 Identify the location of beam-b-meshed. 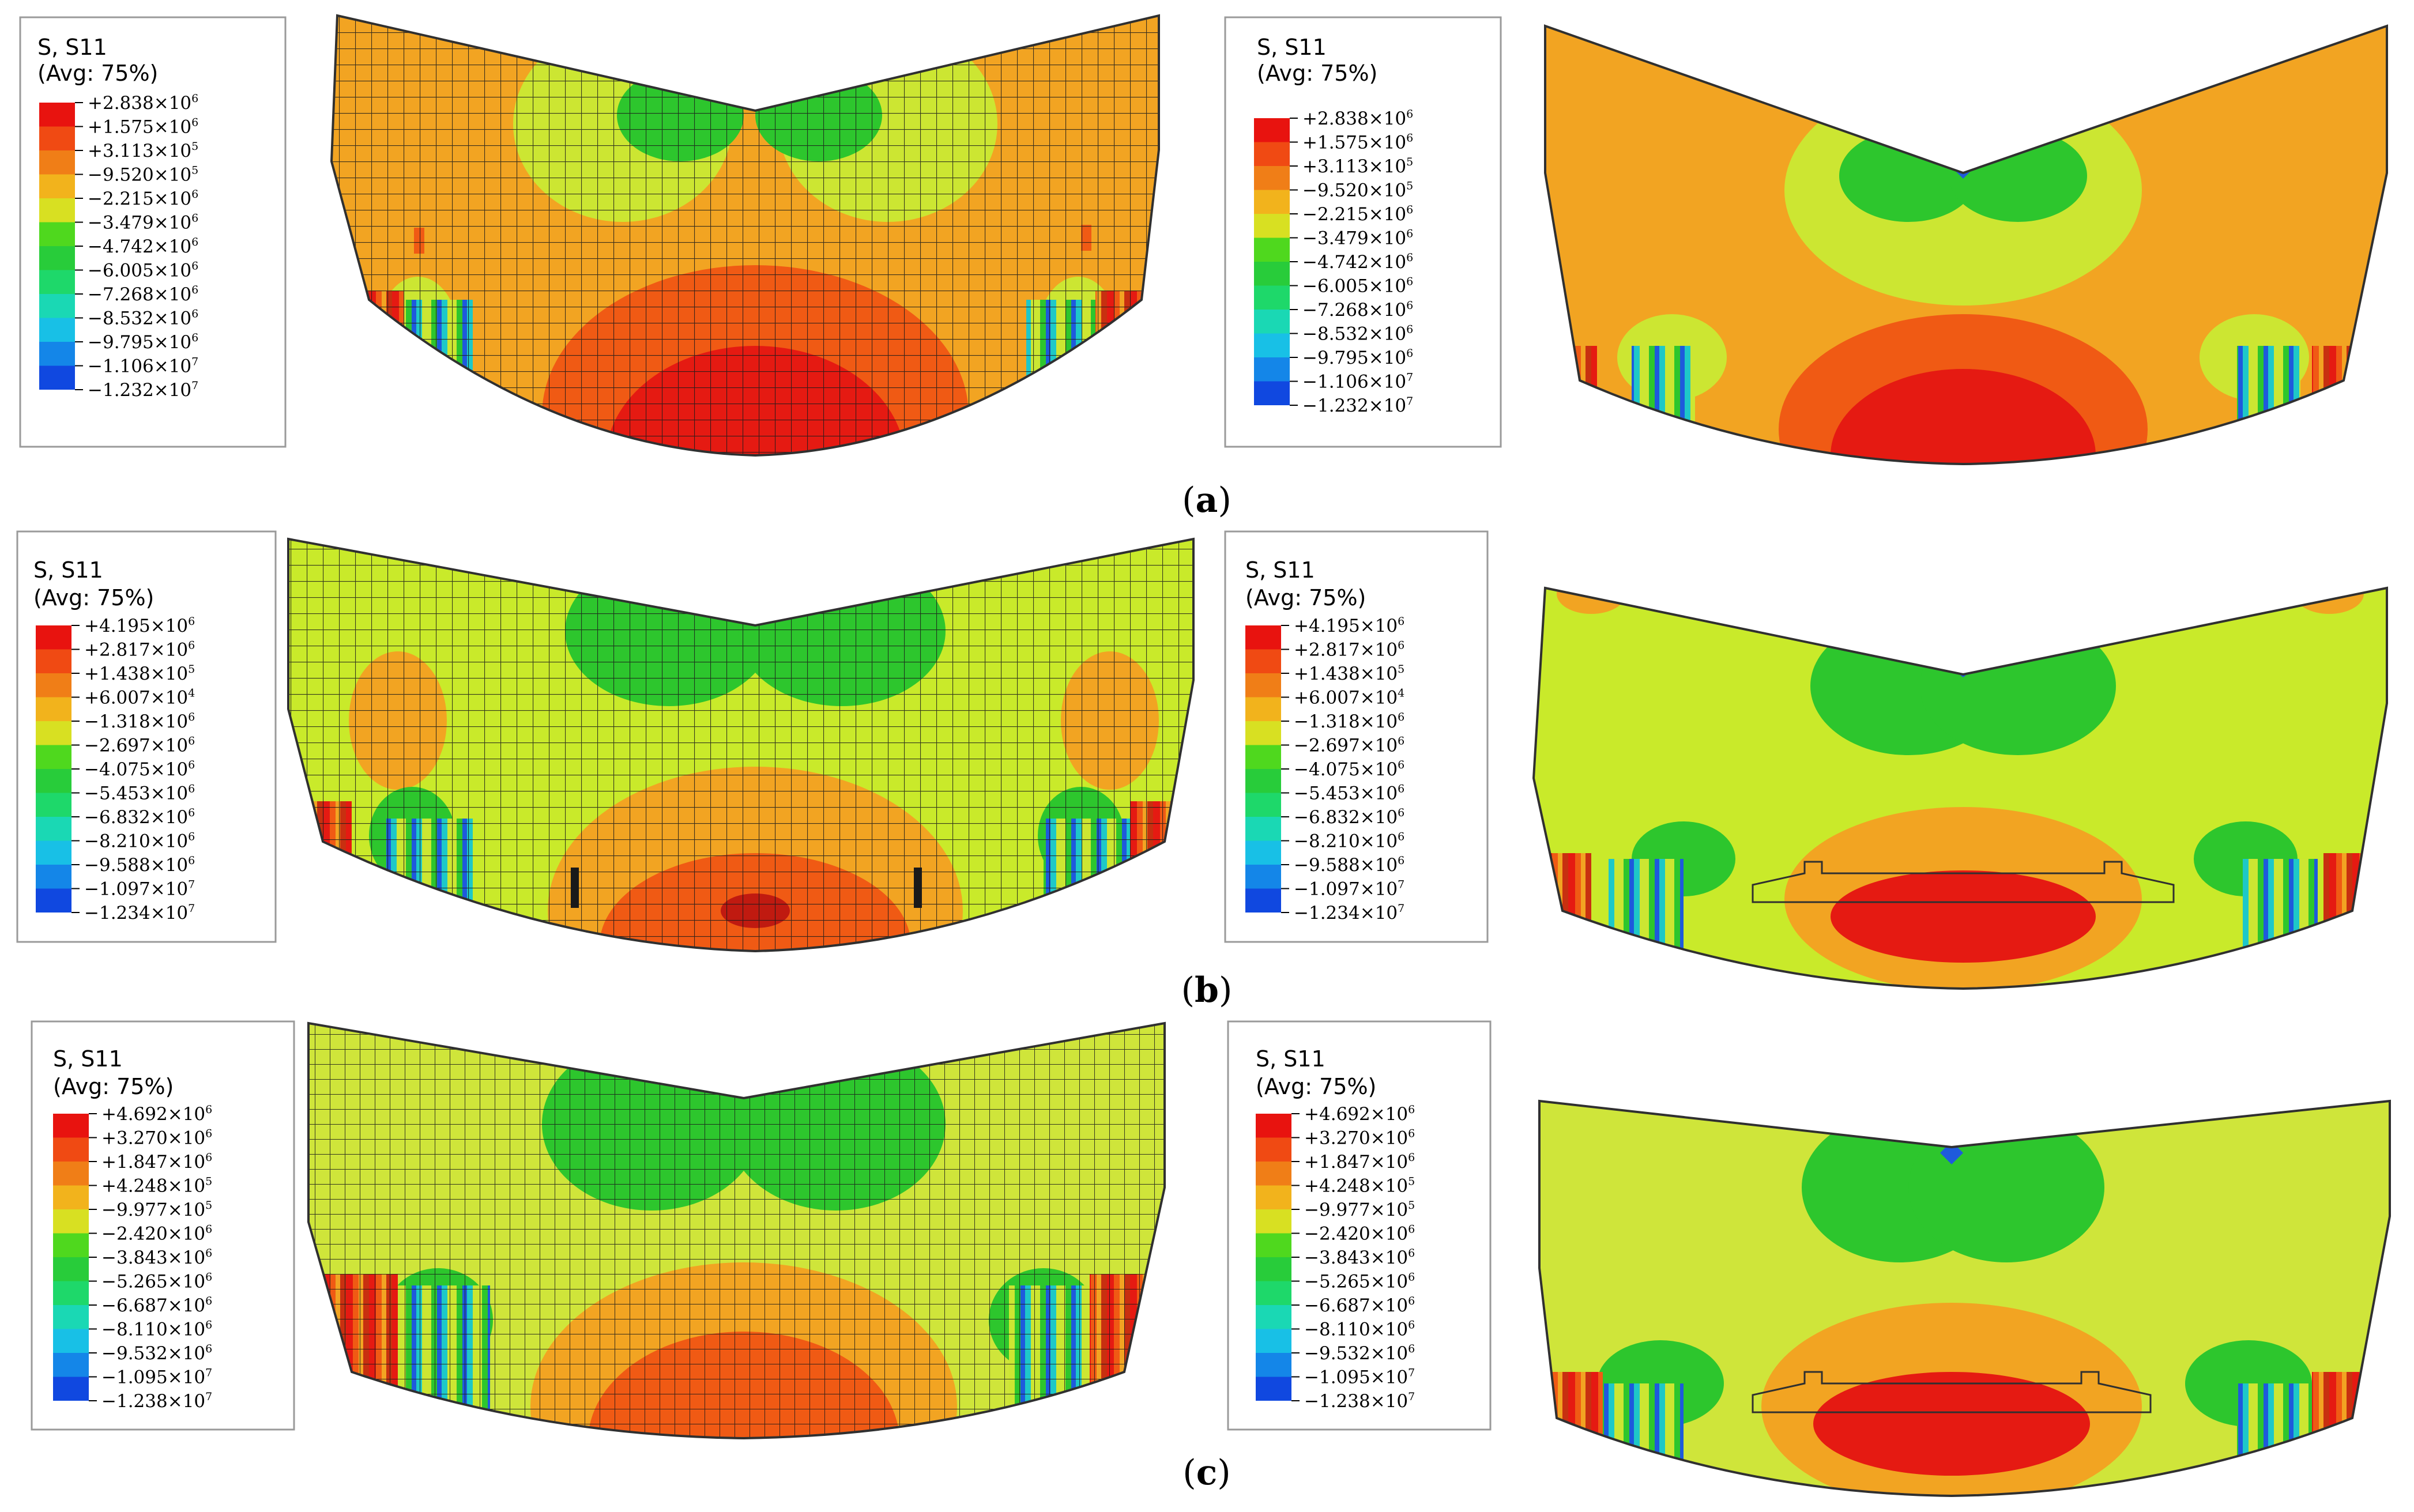
(740, 745).